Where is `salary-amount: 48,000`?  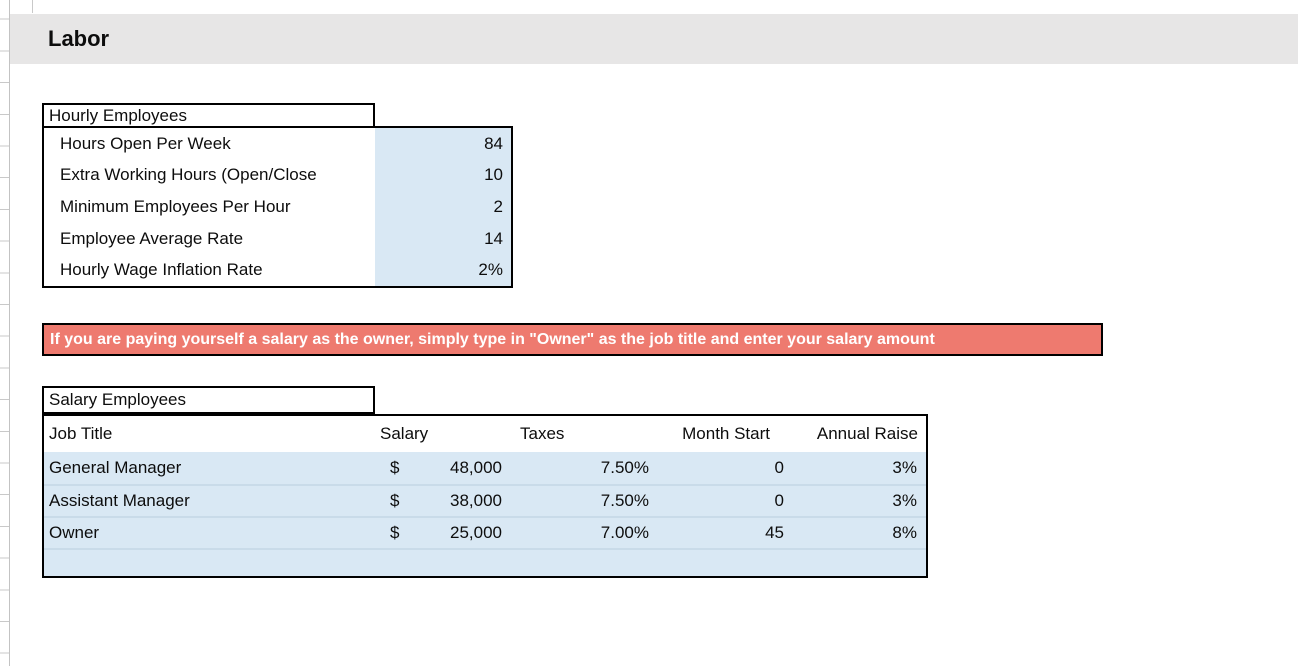
salary-amount: 48,000 is located at coordinates (476, 467).